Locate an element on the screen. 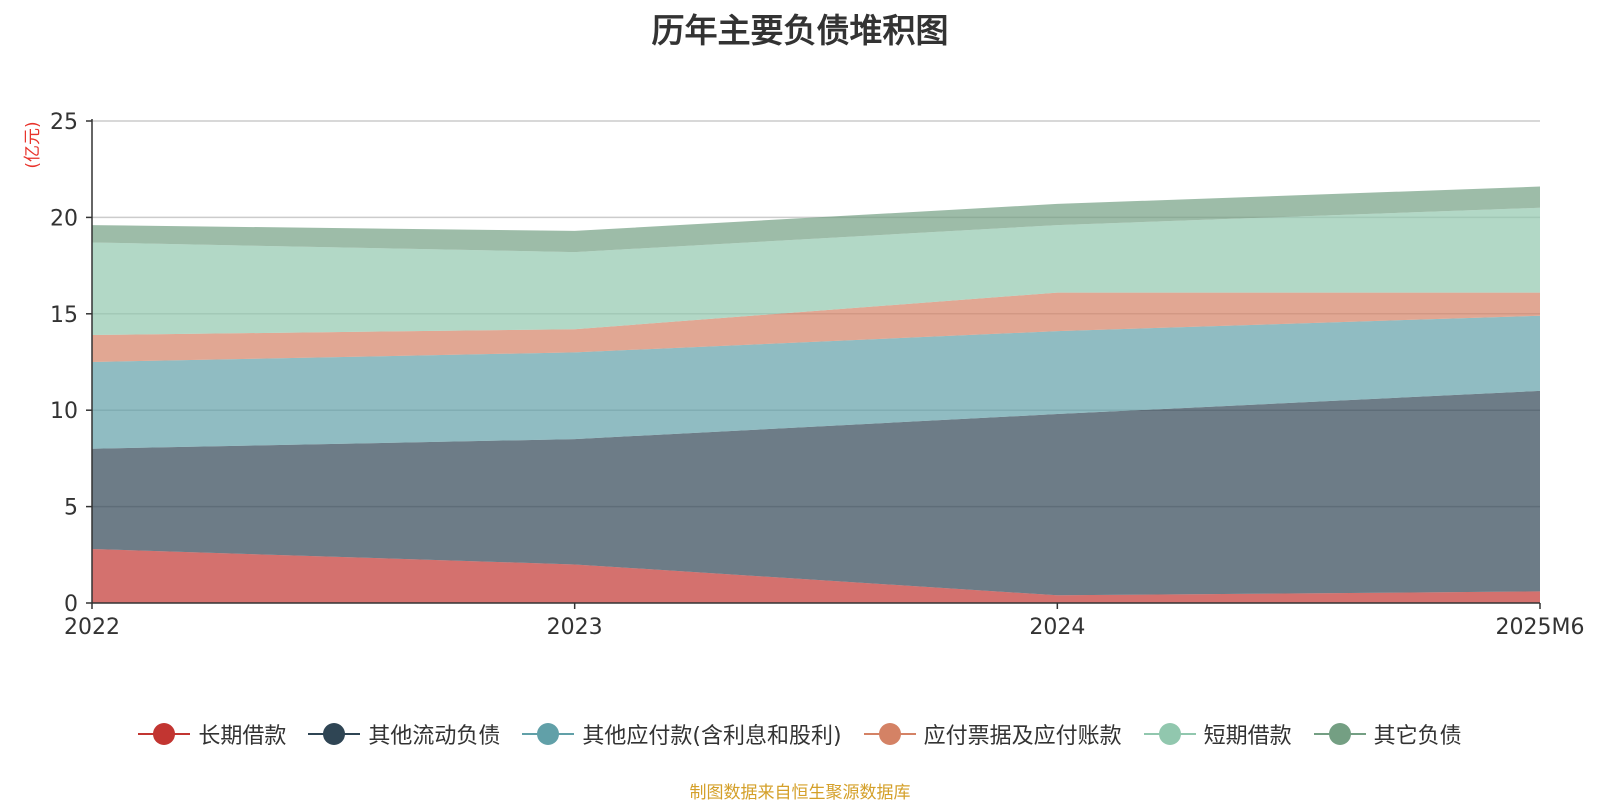 The image size is (1600, 800). legend-label: 其他流动负债 is located at coordinates (434, 736).